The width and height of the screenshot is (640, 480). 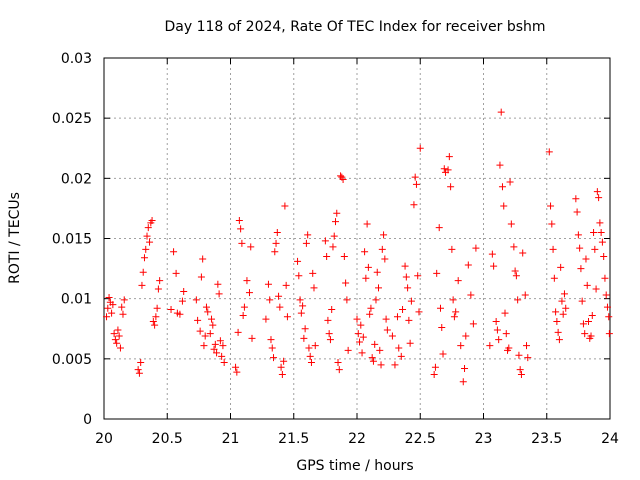 I want to click on x-tick-label: 23, so click(x=484, y=439).